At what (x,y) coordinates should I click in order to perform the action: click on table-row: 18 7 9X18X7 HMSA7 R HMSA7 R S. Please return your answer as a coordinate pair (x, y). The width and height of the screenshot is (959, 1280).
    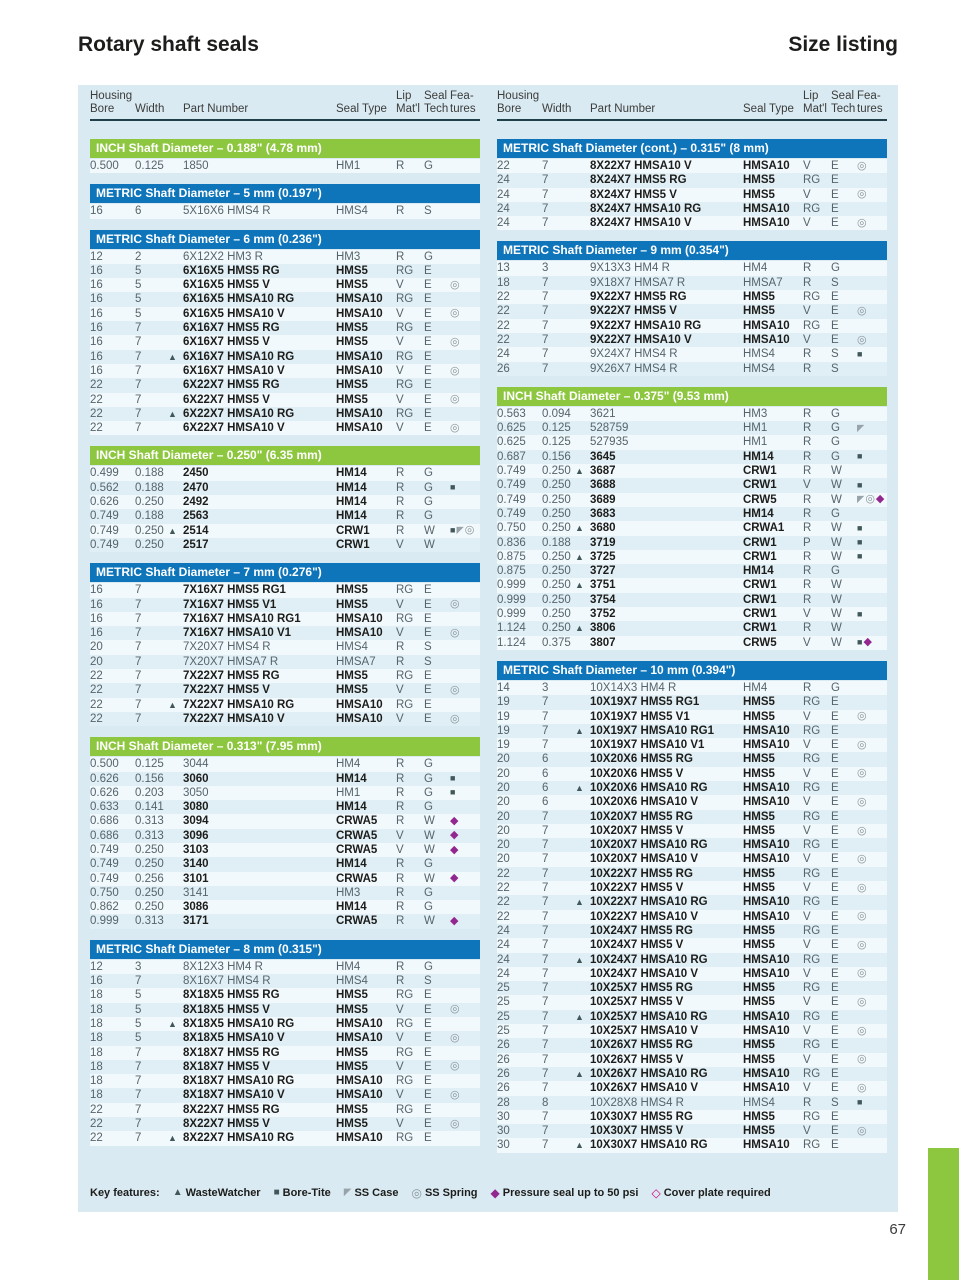
    Looking at the image, I should click on (692, 283).